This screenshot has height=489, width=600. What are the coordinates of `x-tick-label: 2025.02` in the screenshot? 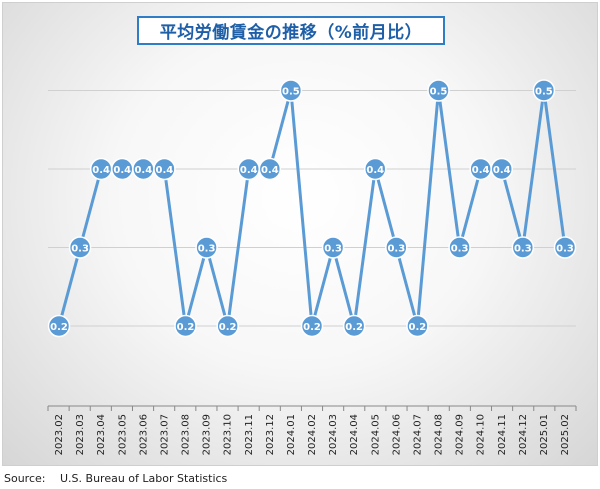 It's located at (565, 434).